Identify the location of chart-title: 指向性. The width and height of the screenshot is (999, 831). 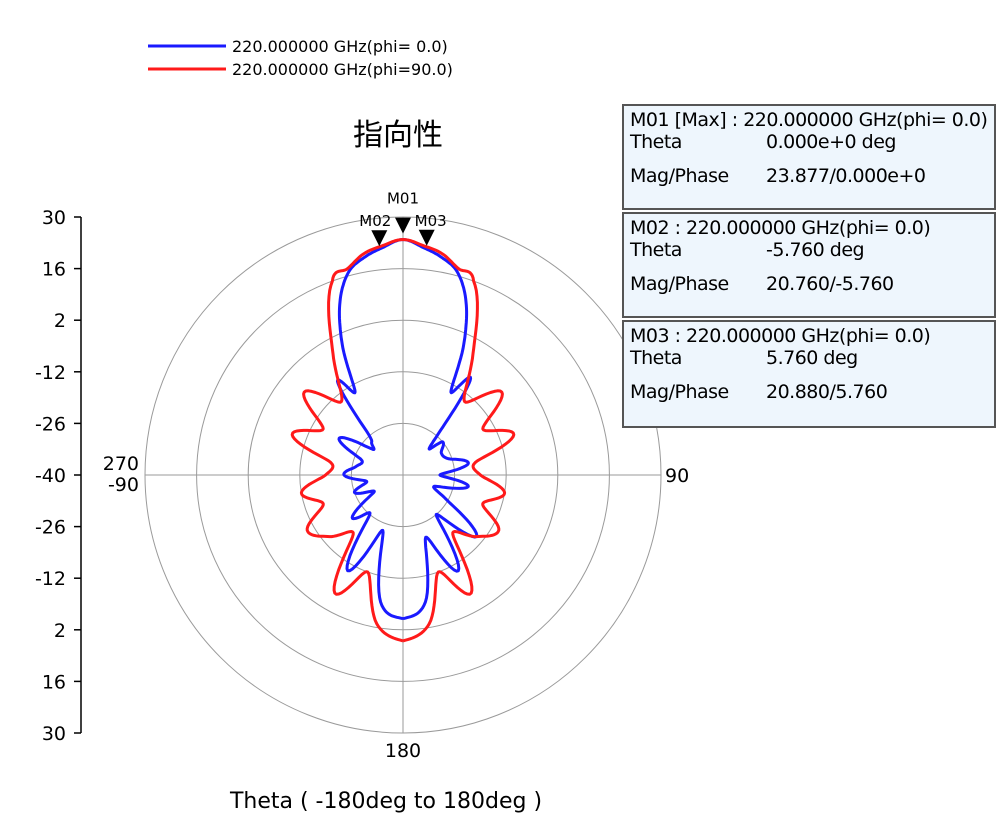
(398, 135).